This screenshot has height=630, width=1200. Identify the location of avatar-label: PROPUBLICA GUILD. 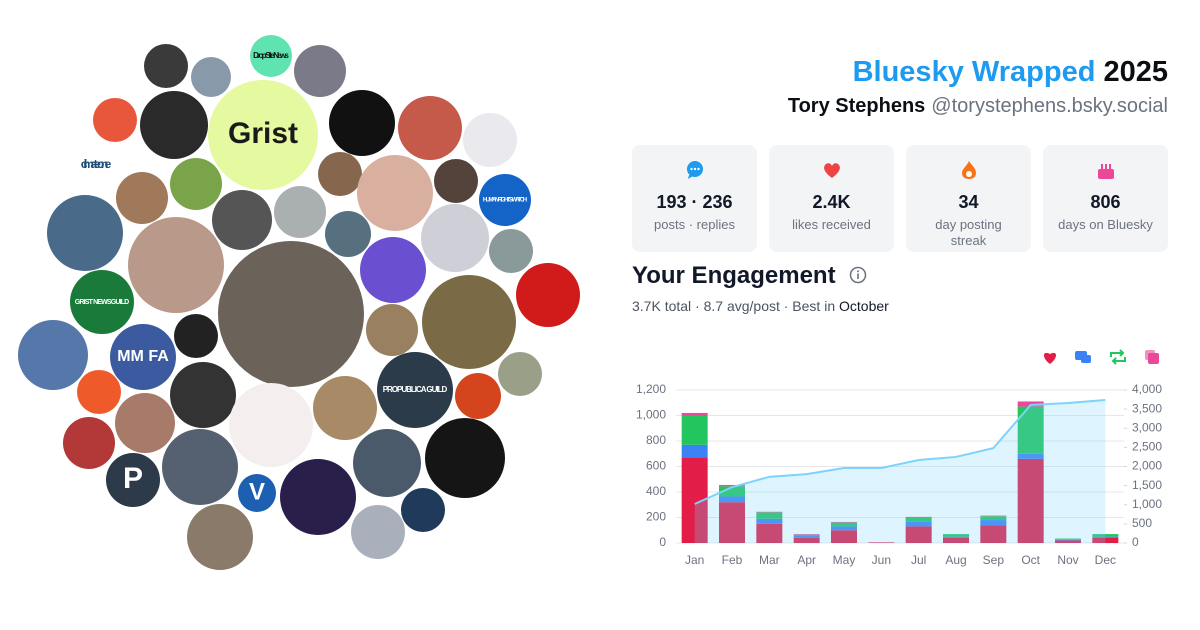
(415, 389).